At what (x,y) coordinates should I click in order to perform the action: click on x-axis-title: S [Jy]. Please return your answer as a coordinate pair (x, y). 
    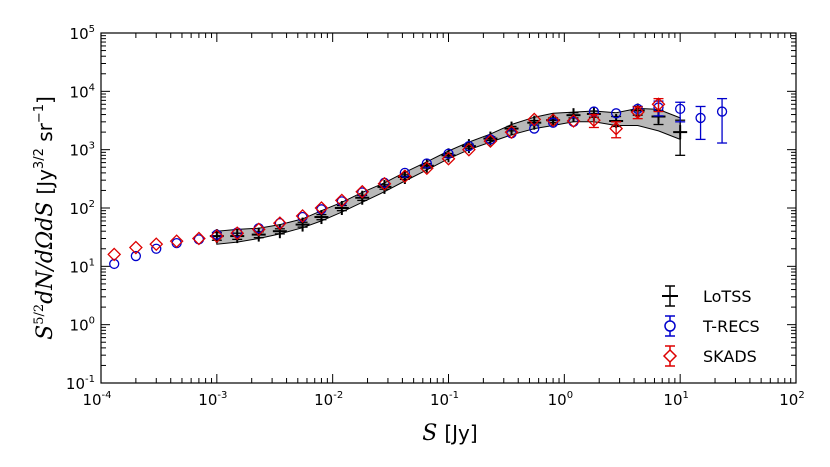
    Looking at the image, I should click on (449, 433).